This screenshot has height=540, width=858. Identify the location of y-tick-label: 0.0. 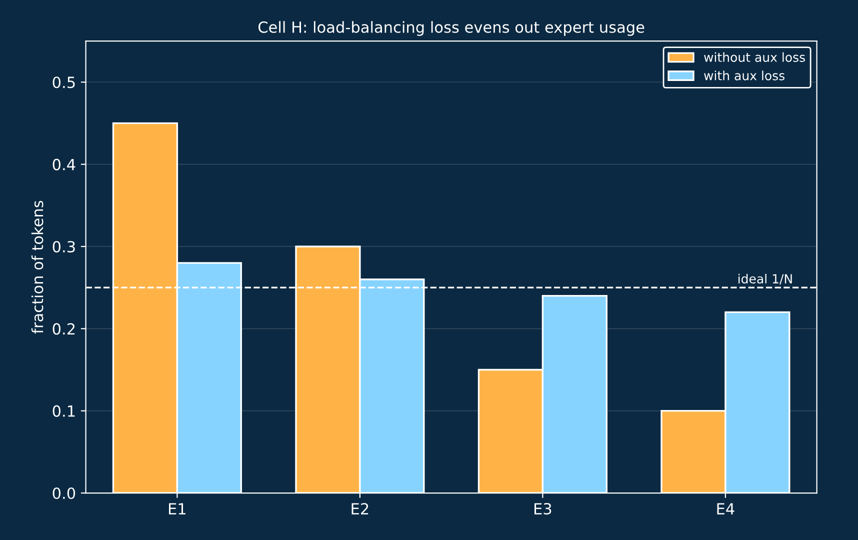
(64, 493).